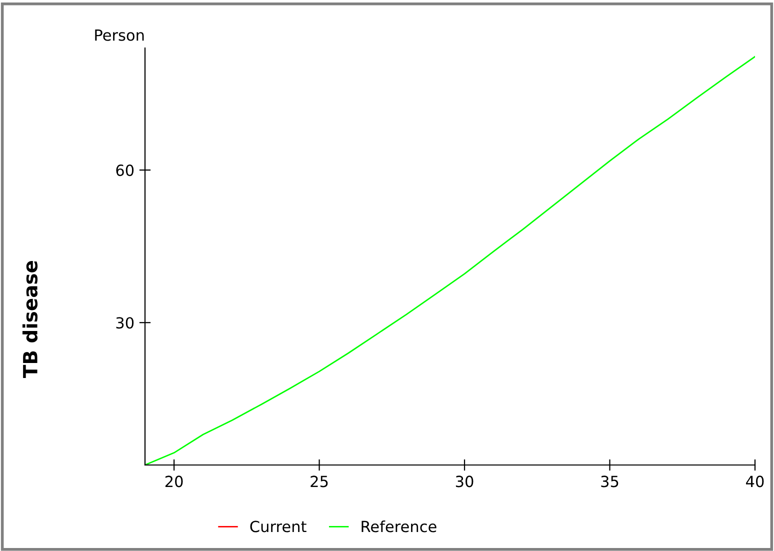 Image resolution: width=774 pixels, height=551 pixels. Describe the element at coordinates (755, 482) in the screenshot. I see `x-tick-label: 40` at that location.